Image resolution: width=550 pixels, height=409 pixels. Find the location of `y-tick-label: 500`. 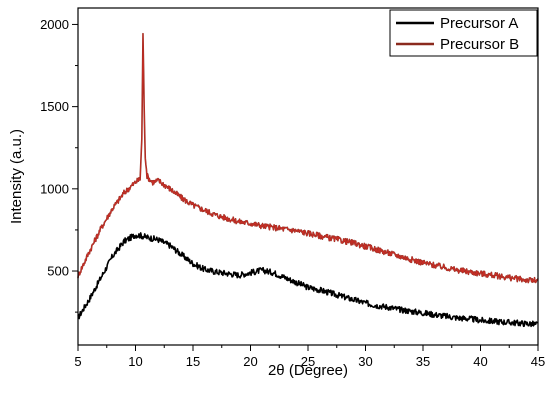

y-tick-label: 500 is located at coordinates (58, 271).